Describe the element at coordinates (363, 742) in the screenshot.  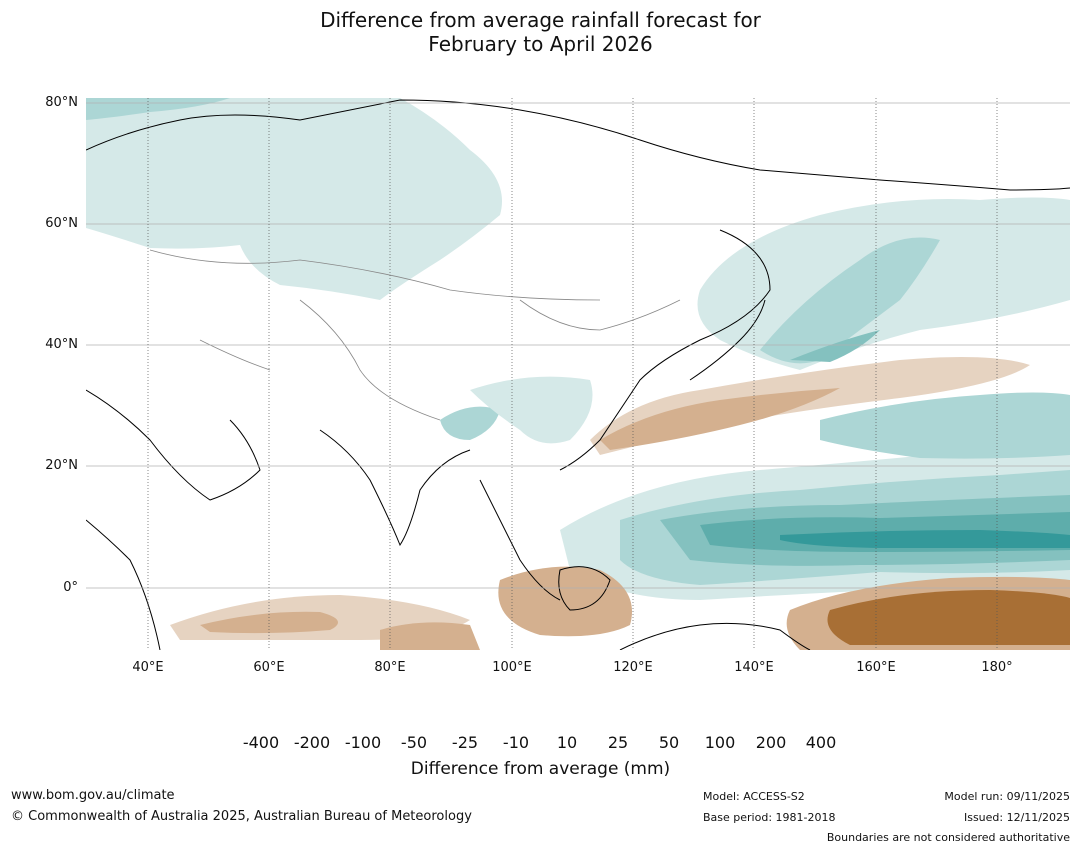
I see `colorbar-label: -100` at that location.